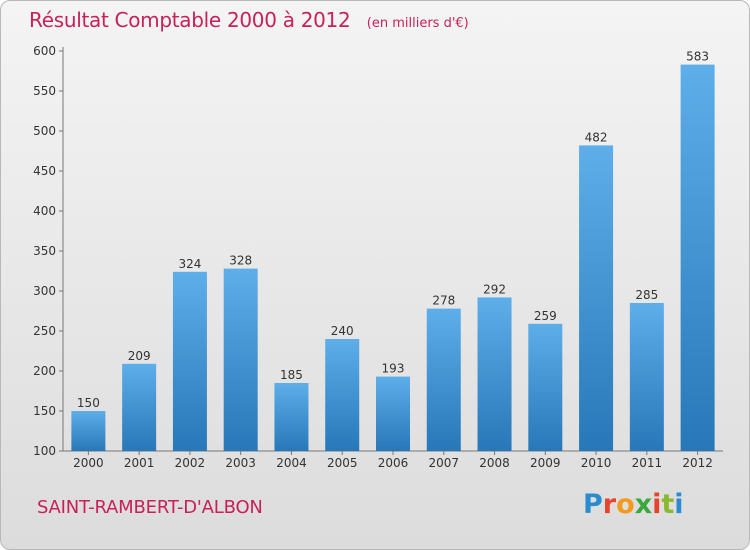 This screenshot has width=750, height=550. I want to click on x-tick-label: 2002, so click(190, 463).